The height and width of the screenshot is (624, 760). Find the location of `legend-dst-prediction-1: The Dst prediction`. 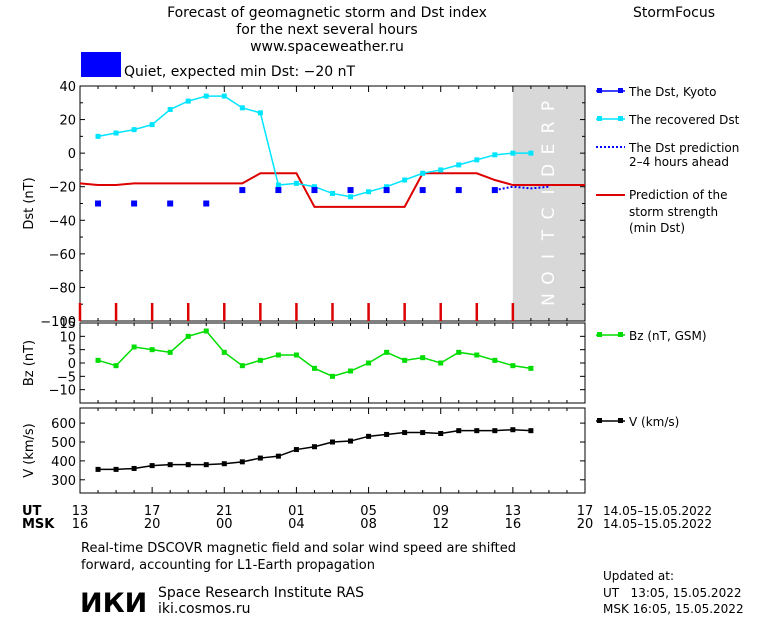

legend-dst-prediction-1: The Dst prediction is located at coordinates (683, 148).